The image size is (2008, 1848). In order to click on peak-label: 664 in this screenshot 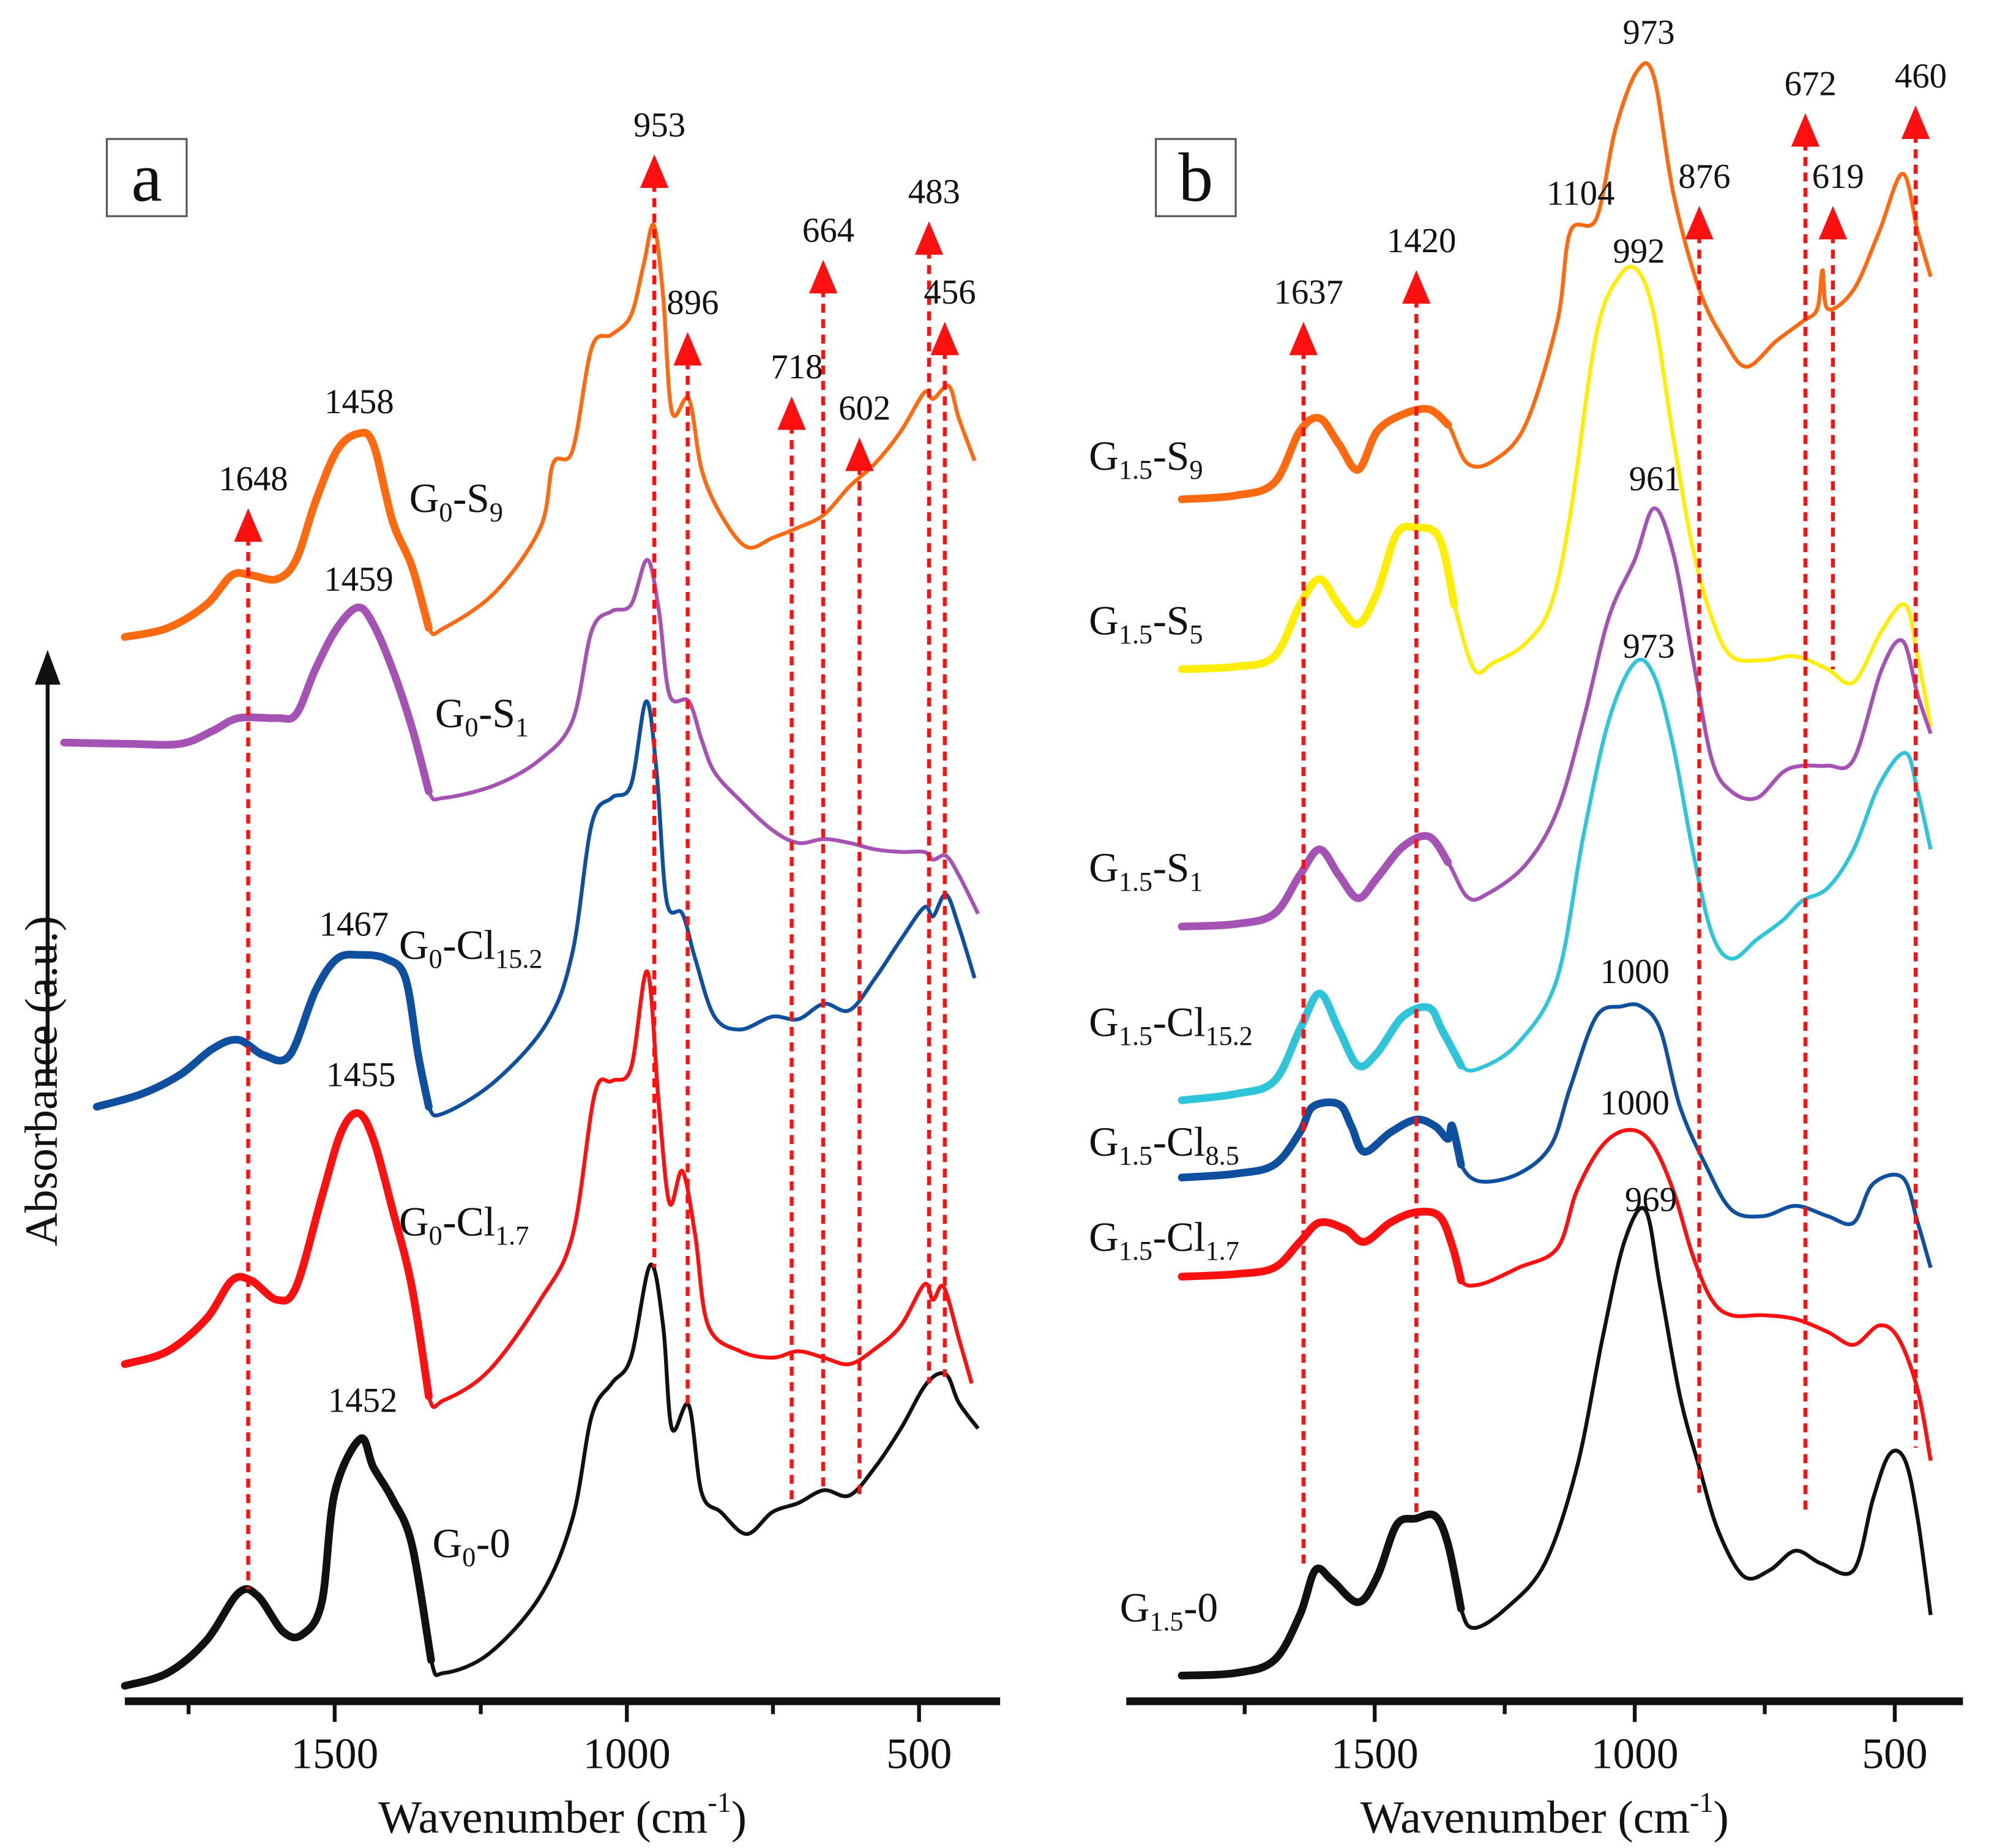, I will do `click(828, 230)`.